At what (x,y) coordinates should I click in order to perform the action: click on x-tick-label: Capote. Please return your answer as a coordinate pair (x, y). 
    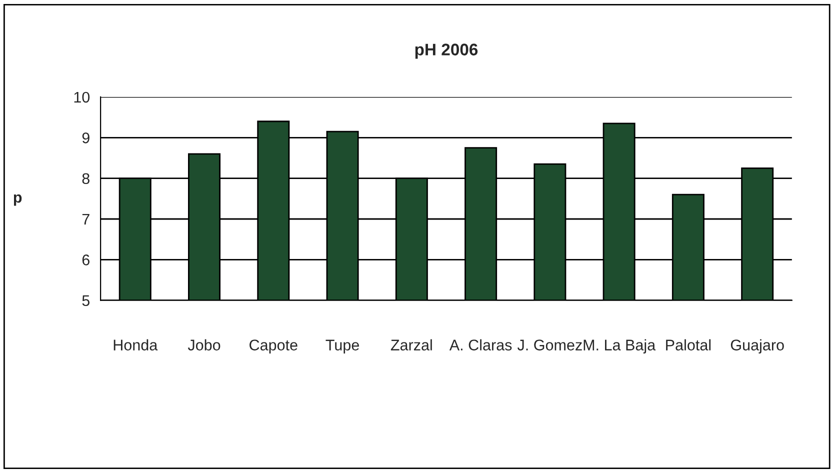
    Looking at the image, I should click on (274, 347).